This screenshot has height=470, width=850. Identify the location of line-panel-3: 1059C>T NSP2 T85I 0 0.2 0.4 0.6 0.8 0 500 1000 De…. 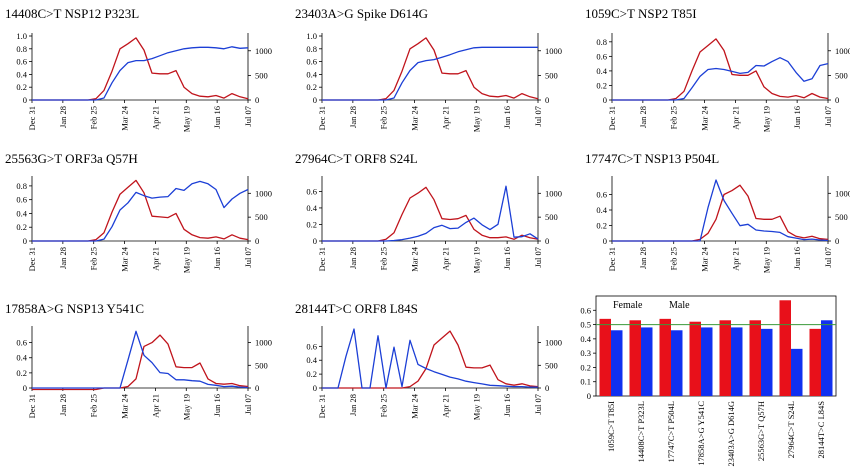
(717, 69).